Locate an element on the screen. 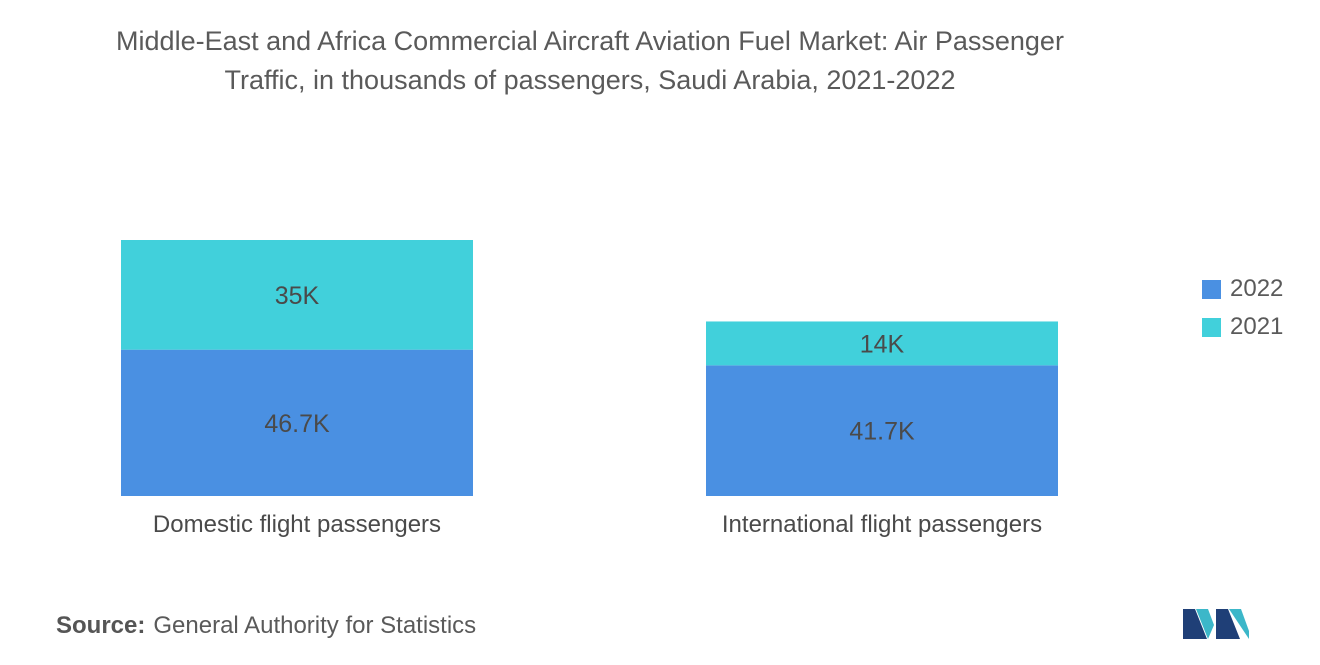 The height and width of the screenshot is (665, 1320). legend: 2022 2021 is located at coordinates (1242, 308).